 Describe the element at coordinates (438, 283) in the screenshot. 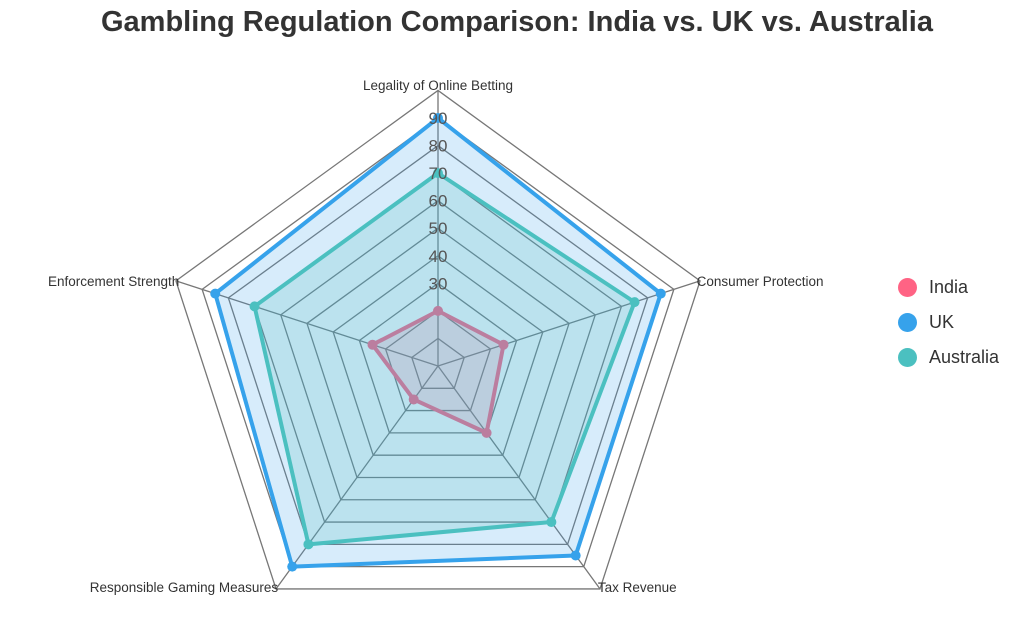

I see `tick-label: 30` at that location.